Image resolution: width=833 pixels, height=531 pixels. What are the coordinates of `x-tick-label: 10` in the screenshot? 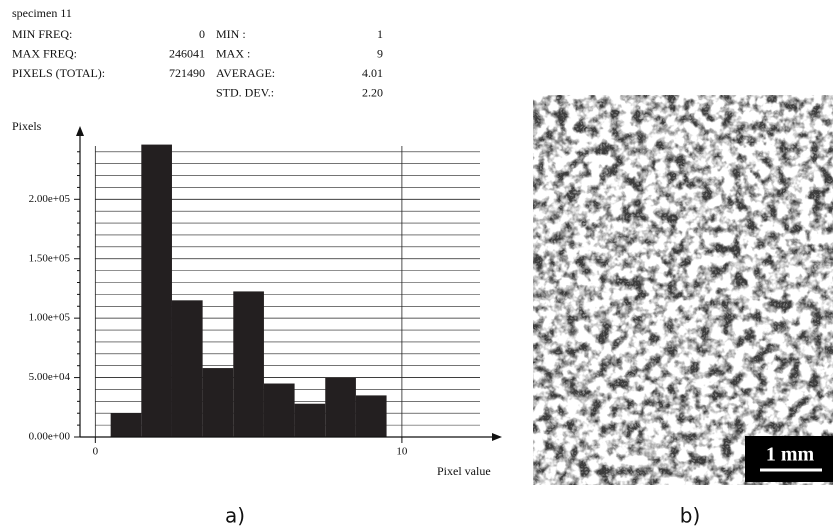 It's located at (402, 452).